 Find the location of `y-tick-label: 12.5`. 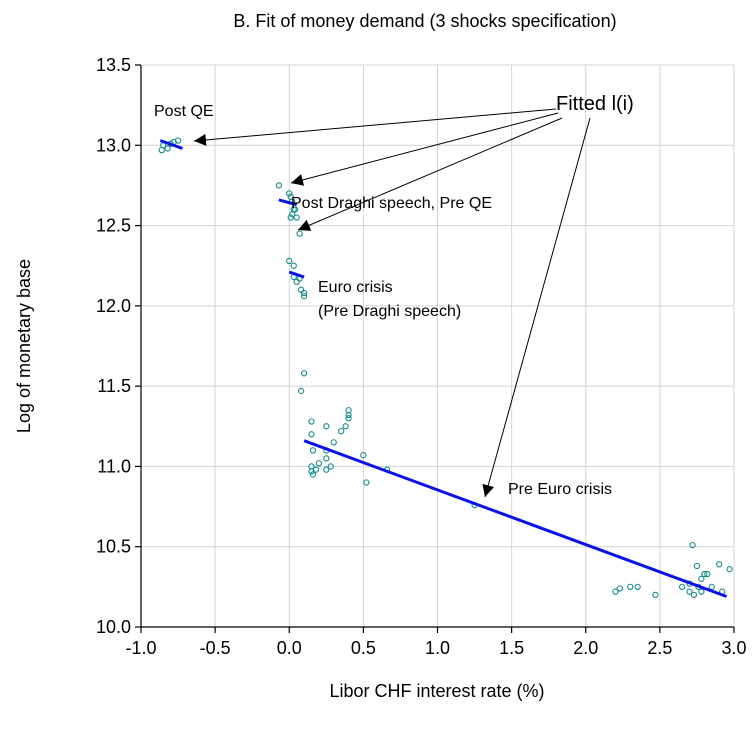

y-tick-label: 12.5 is located at coordinates (113, 226).